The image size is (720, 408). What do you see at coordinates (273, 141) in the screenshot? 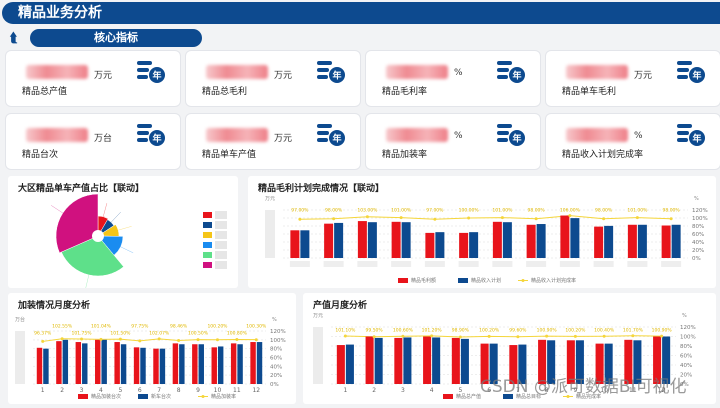
I see `kpi-card: 万元 精品单车产值 年` at bounding box center [273, 141].